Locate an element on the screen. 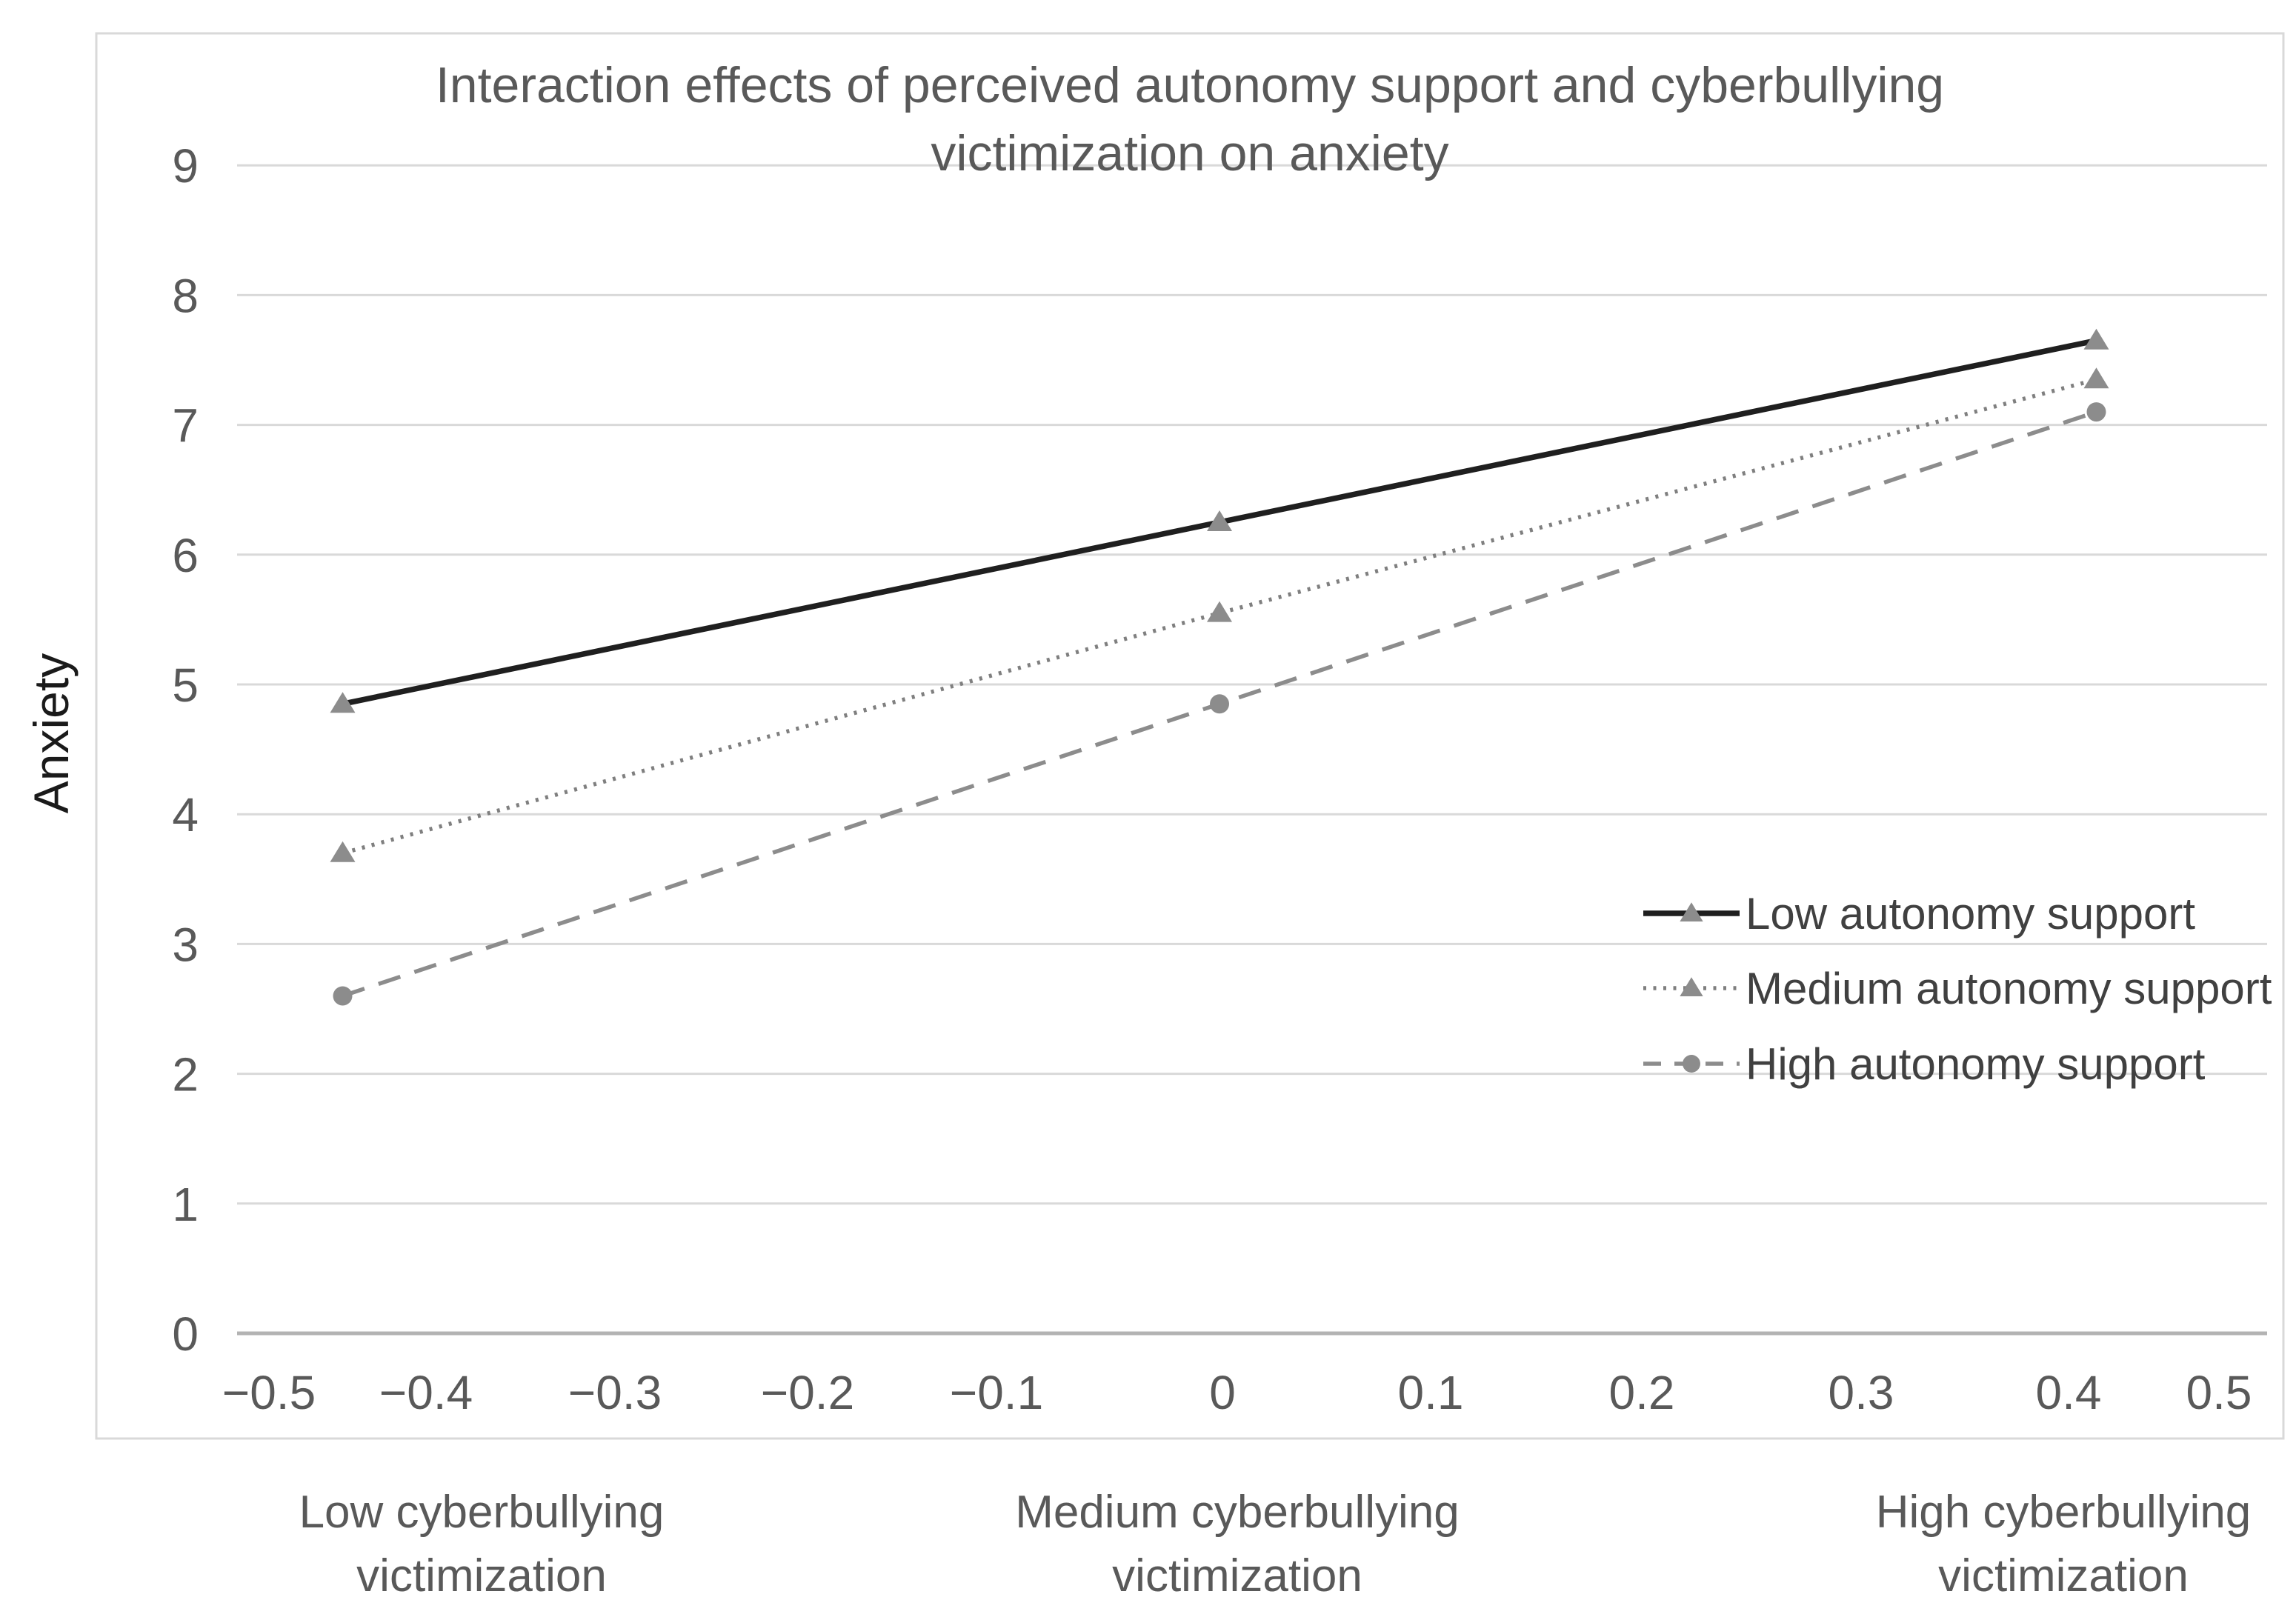 This screenshot has width=2296, height=1620. y-axis-title: Anxiety is located at coordinates (52, 733).